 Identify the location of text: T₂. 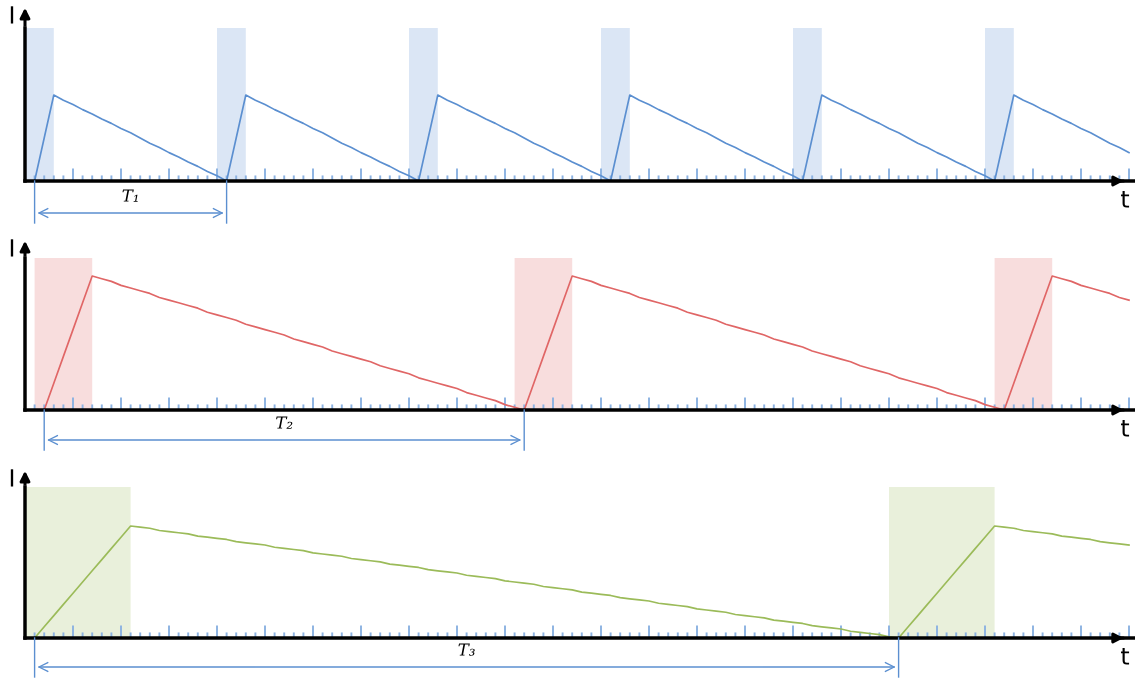
(284, 422).